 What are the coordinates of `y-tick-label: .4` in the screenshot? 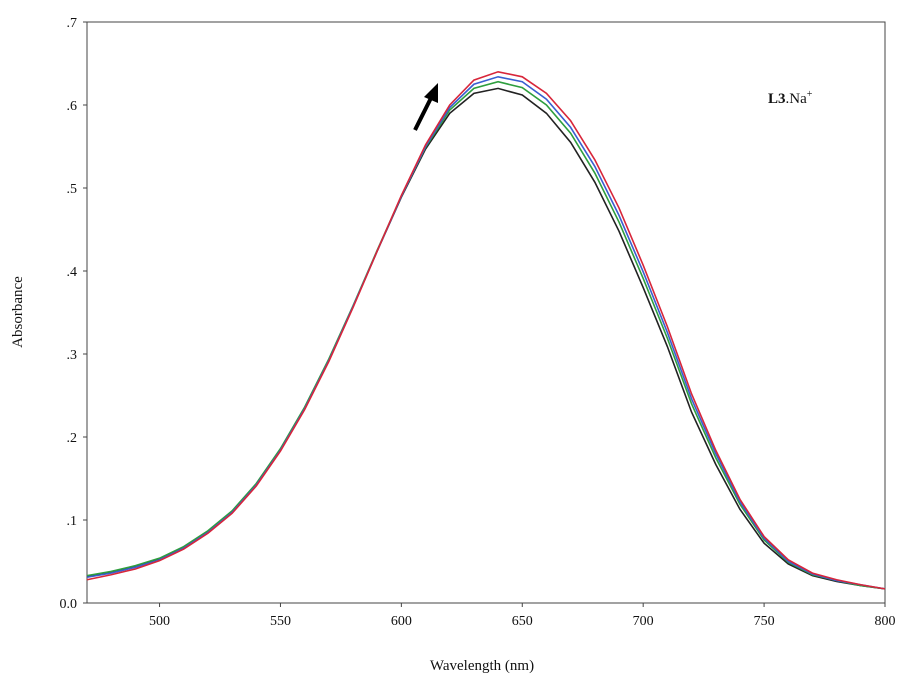 It's located at (72, 272).